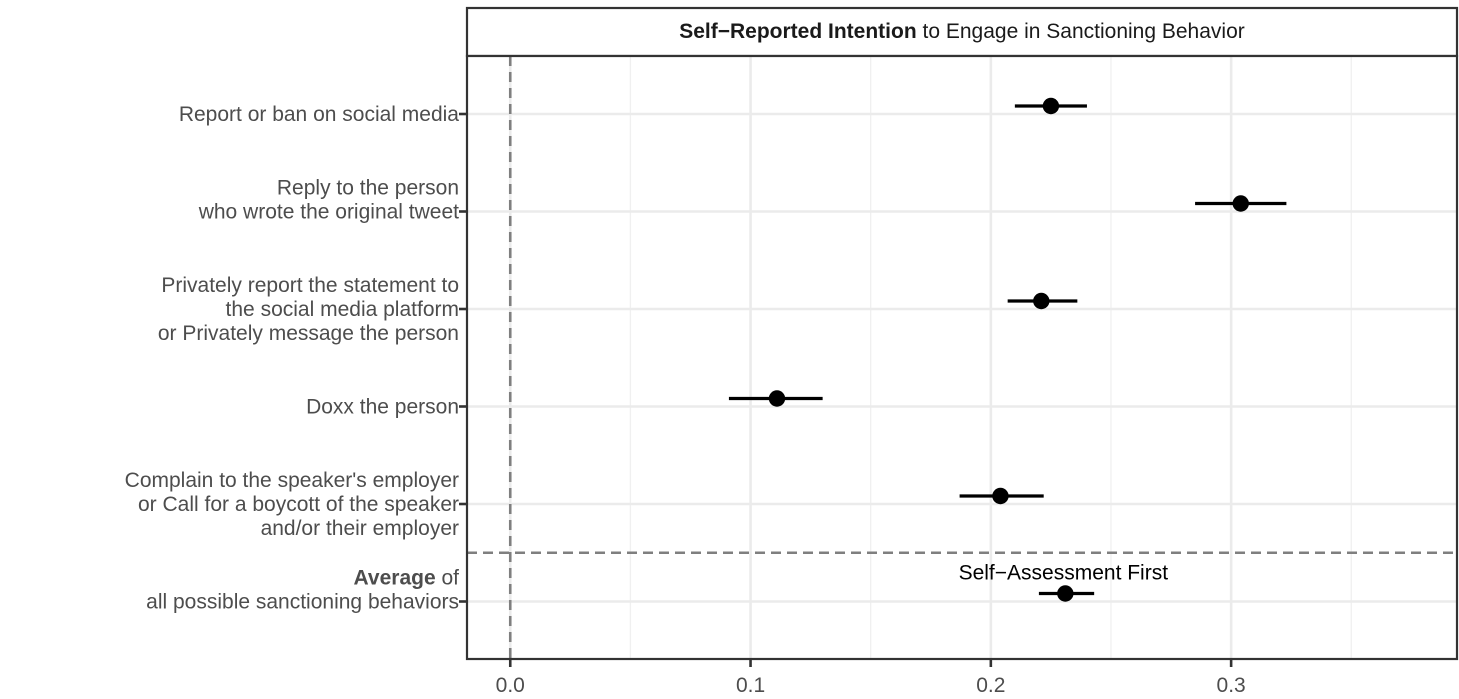 This screenshot has height=699, width=1459. Describe the element at coordinates (407, 578) in the screenshot. I see `y-tick-label-5-0: Average of` at that location.